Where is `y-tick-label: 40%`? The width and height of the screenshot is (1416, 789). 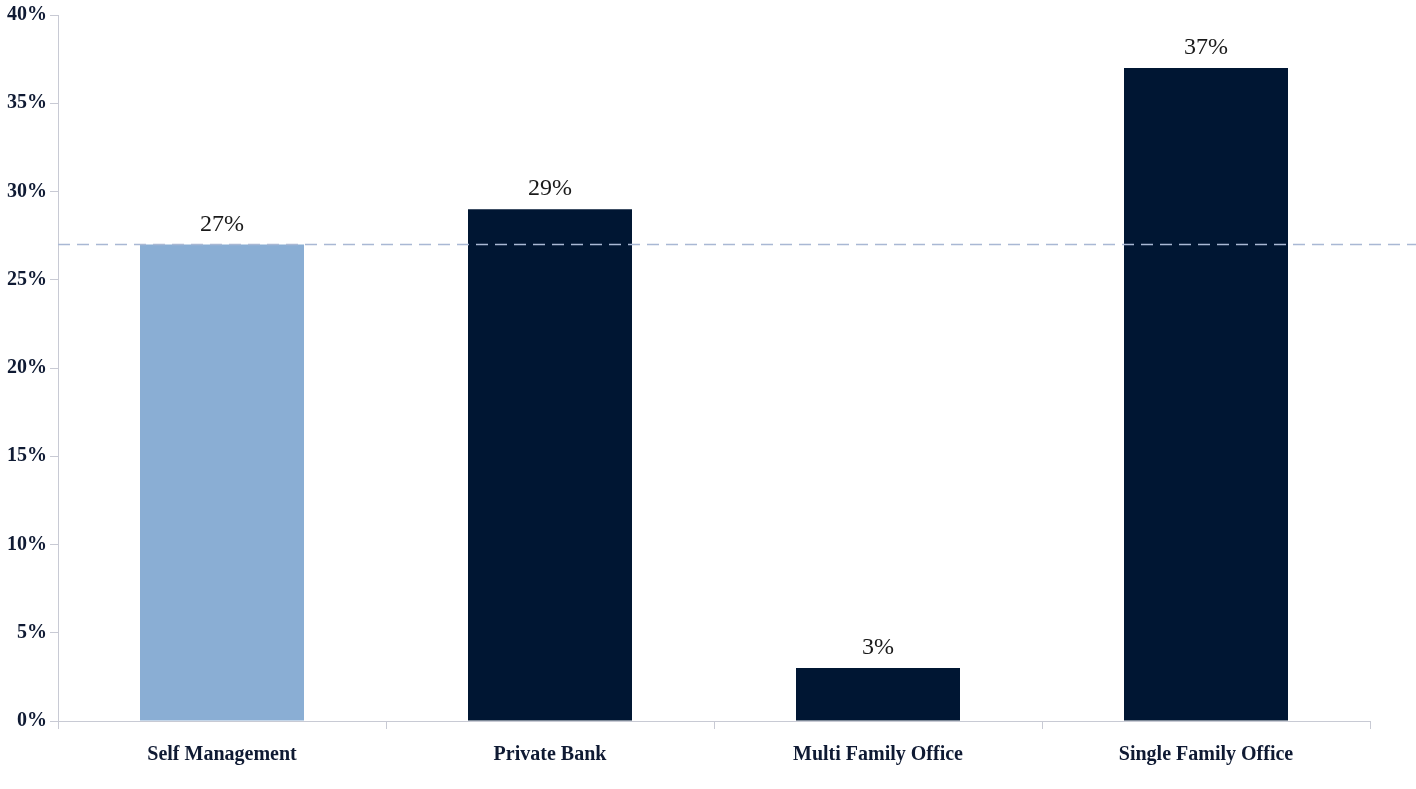
y-tick-label: 40% is located at coordinates (27, 13).